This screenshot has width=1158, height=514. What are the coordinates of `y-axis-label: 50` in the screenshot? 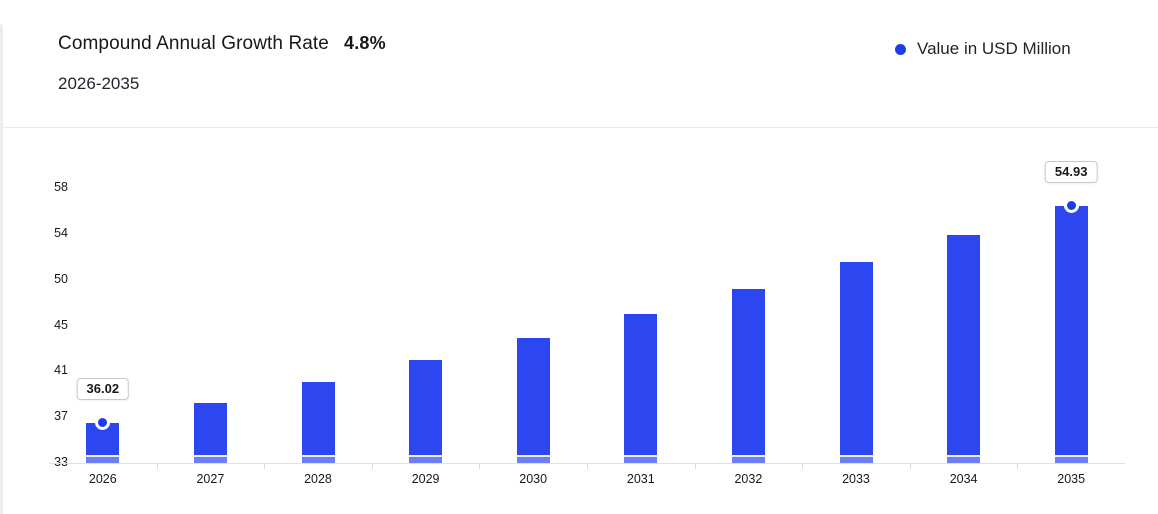 It's located at (61, 278).